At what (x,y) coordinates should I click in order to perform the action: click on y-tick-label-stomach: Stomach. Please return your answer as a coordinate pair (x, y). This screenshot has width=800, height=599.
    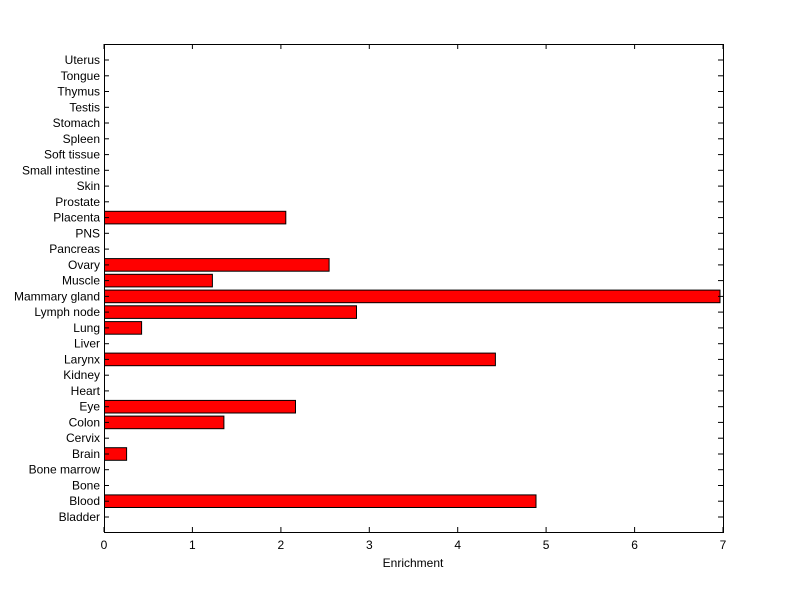
    Looking at the image, I should click on (76, 123).